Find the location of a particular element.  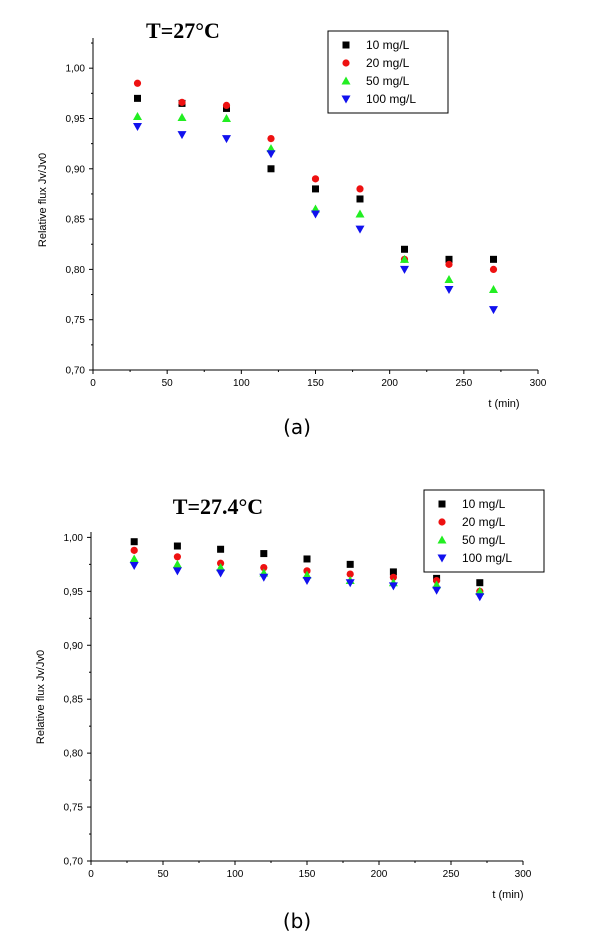

y-axis-label: Relative flux Jv/Jv0 is located at coordinates (43, 200).